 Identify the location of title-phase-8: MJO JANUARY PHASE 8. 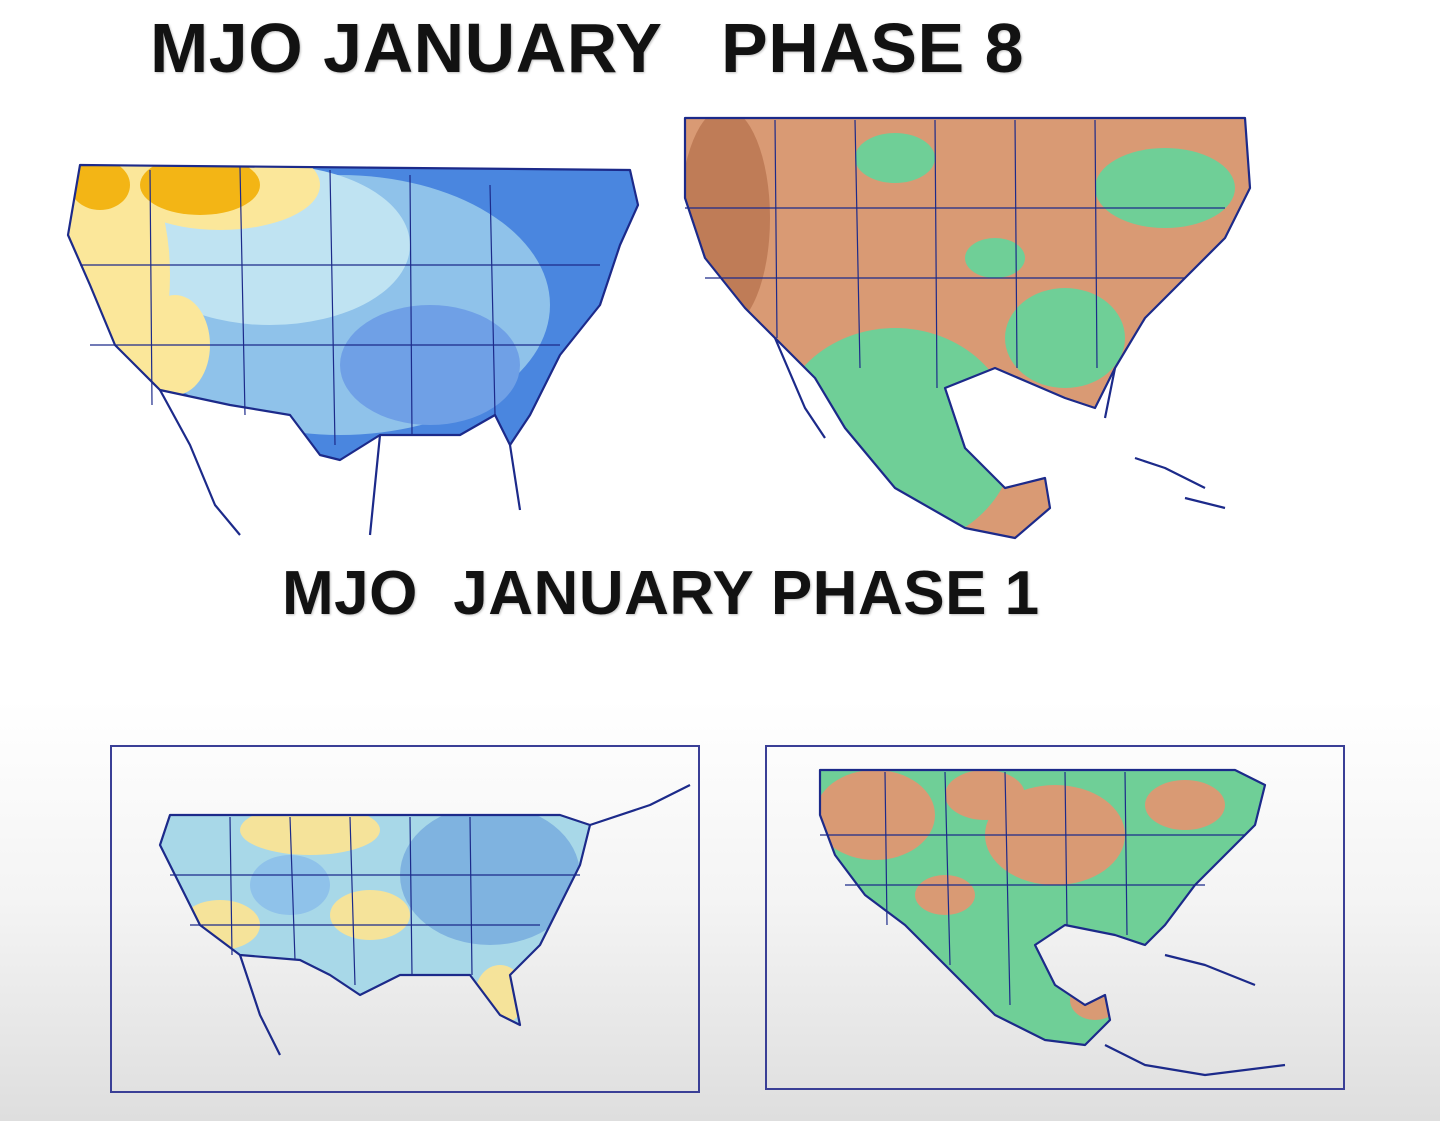
(587, 48).